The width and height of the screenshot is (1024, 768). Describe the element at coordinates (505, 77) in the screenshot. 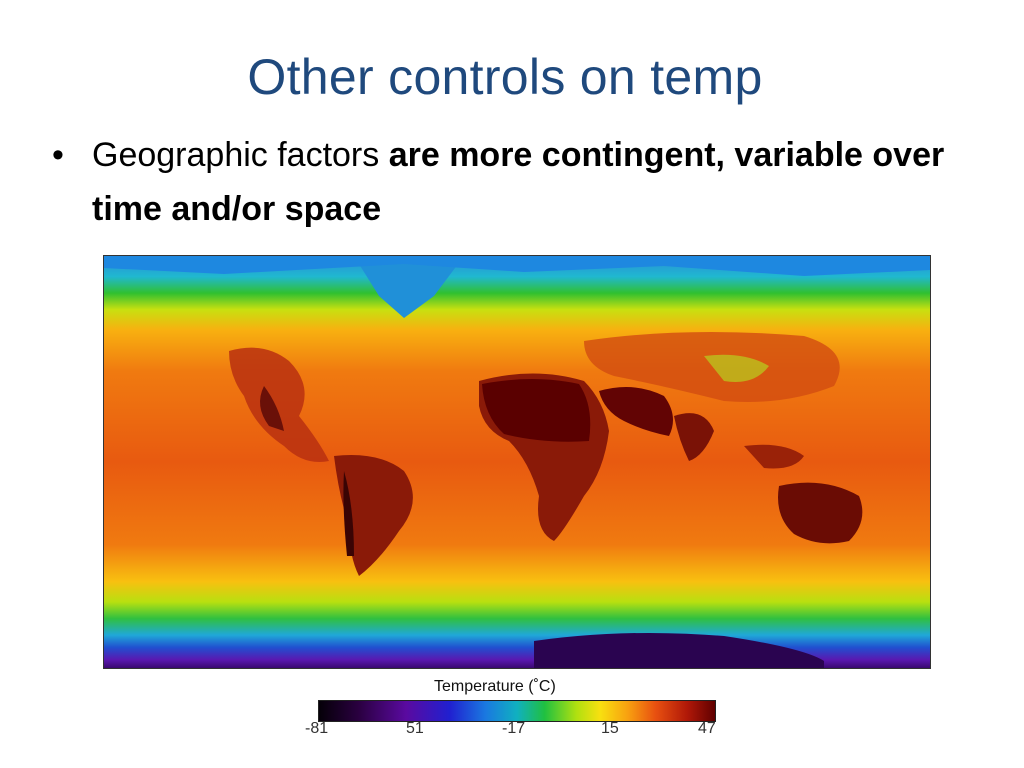

I see `slide-title: Other controls on temp` at that location.